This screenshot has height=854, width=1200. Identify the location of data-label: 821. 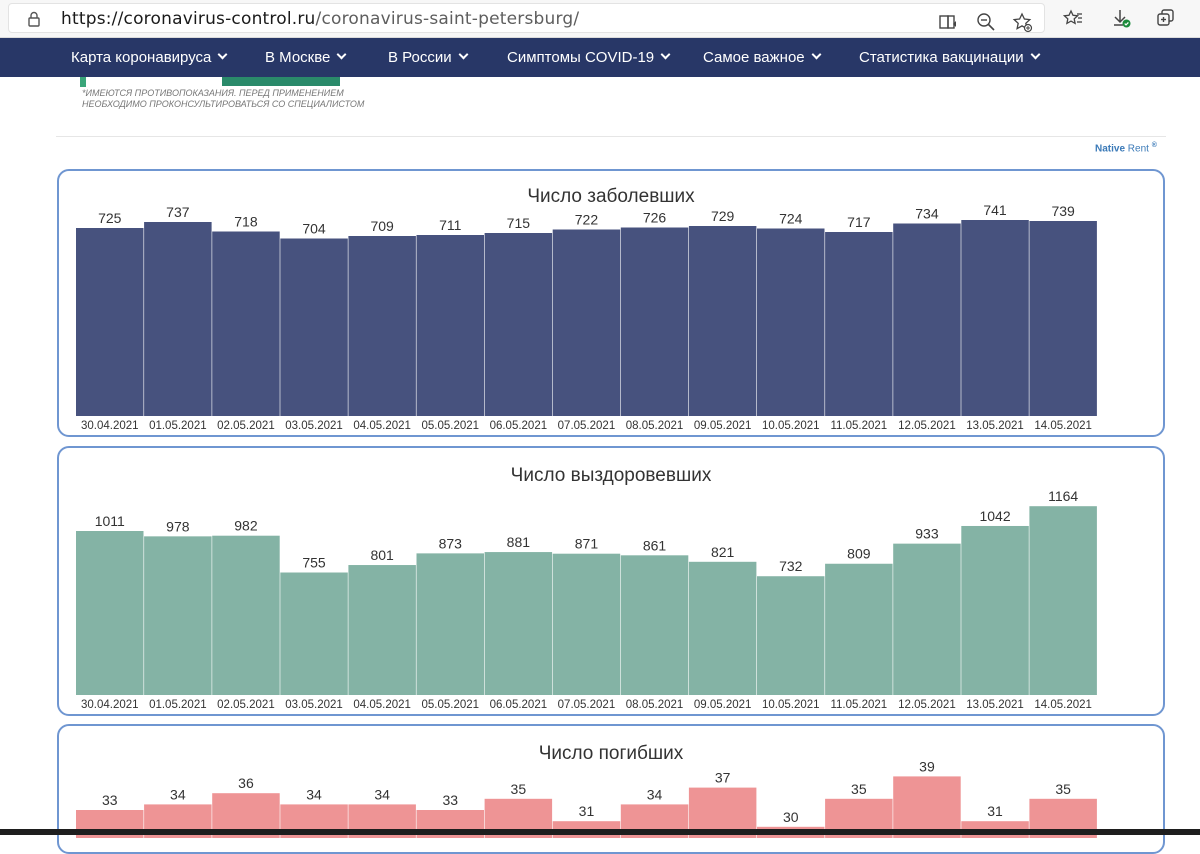
(723, 552).